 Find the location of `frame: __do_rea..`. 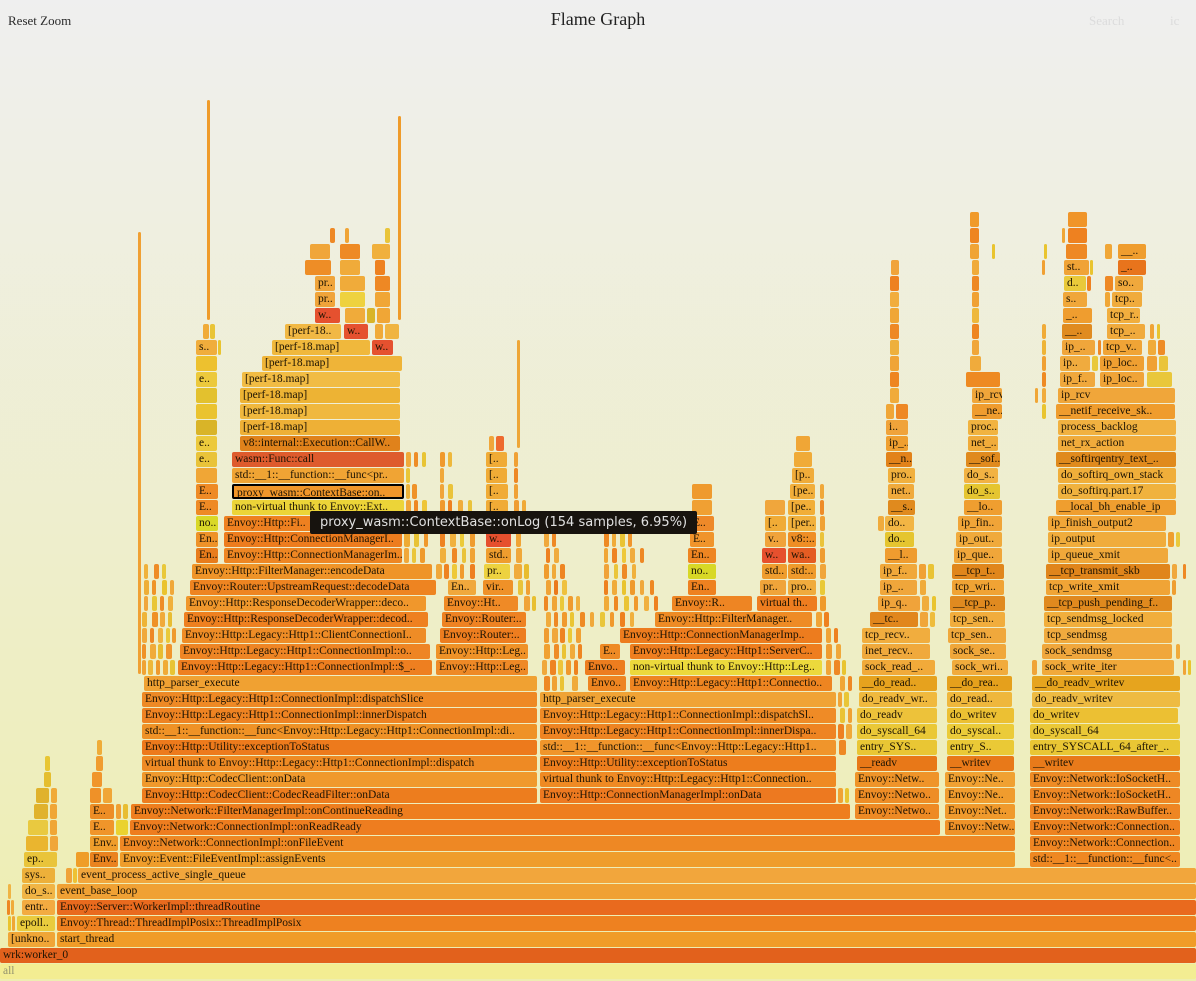

frame: __do_rea.. is located at coordinates (979, 683).